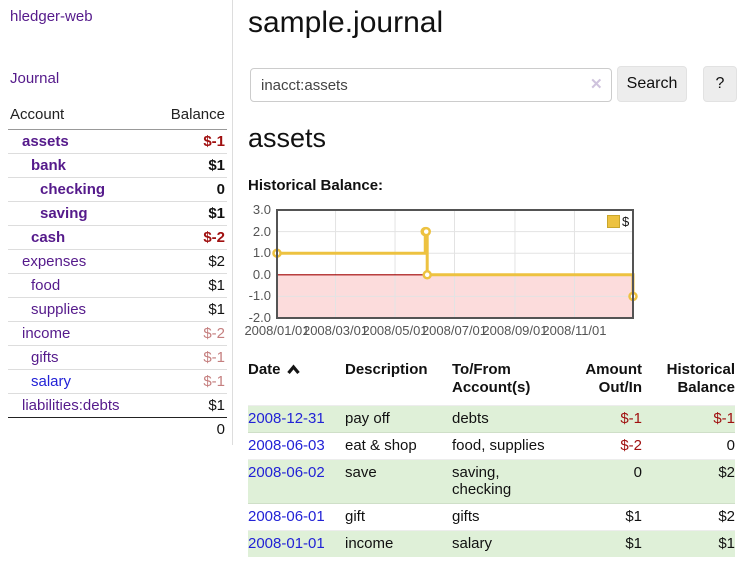  What do you see at coordinates (498, 445) in the screenshot?
I see `transaction-accounts: food, supplies` at bounding box center [498, 445].